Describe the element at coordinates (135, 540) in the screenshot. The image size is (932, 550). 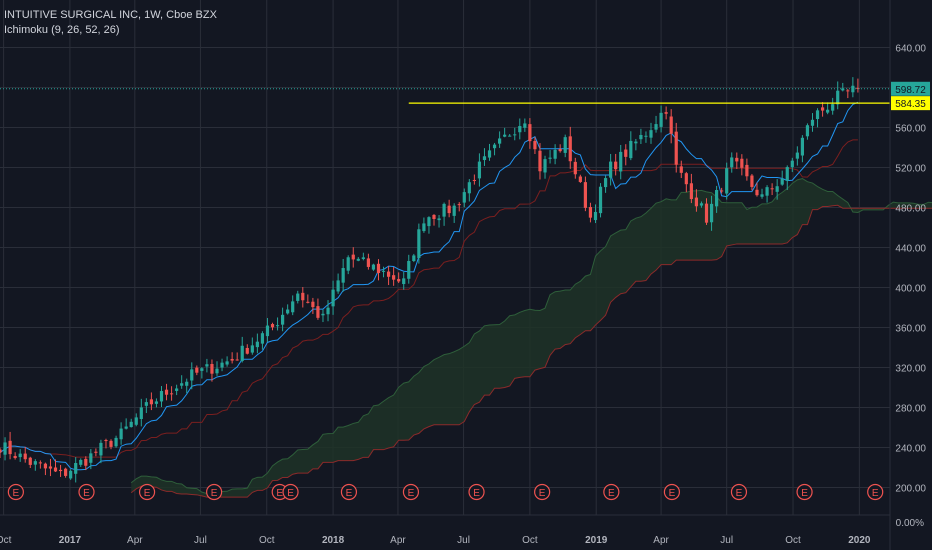
I see `x-tick-label: Apr` at that location.